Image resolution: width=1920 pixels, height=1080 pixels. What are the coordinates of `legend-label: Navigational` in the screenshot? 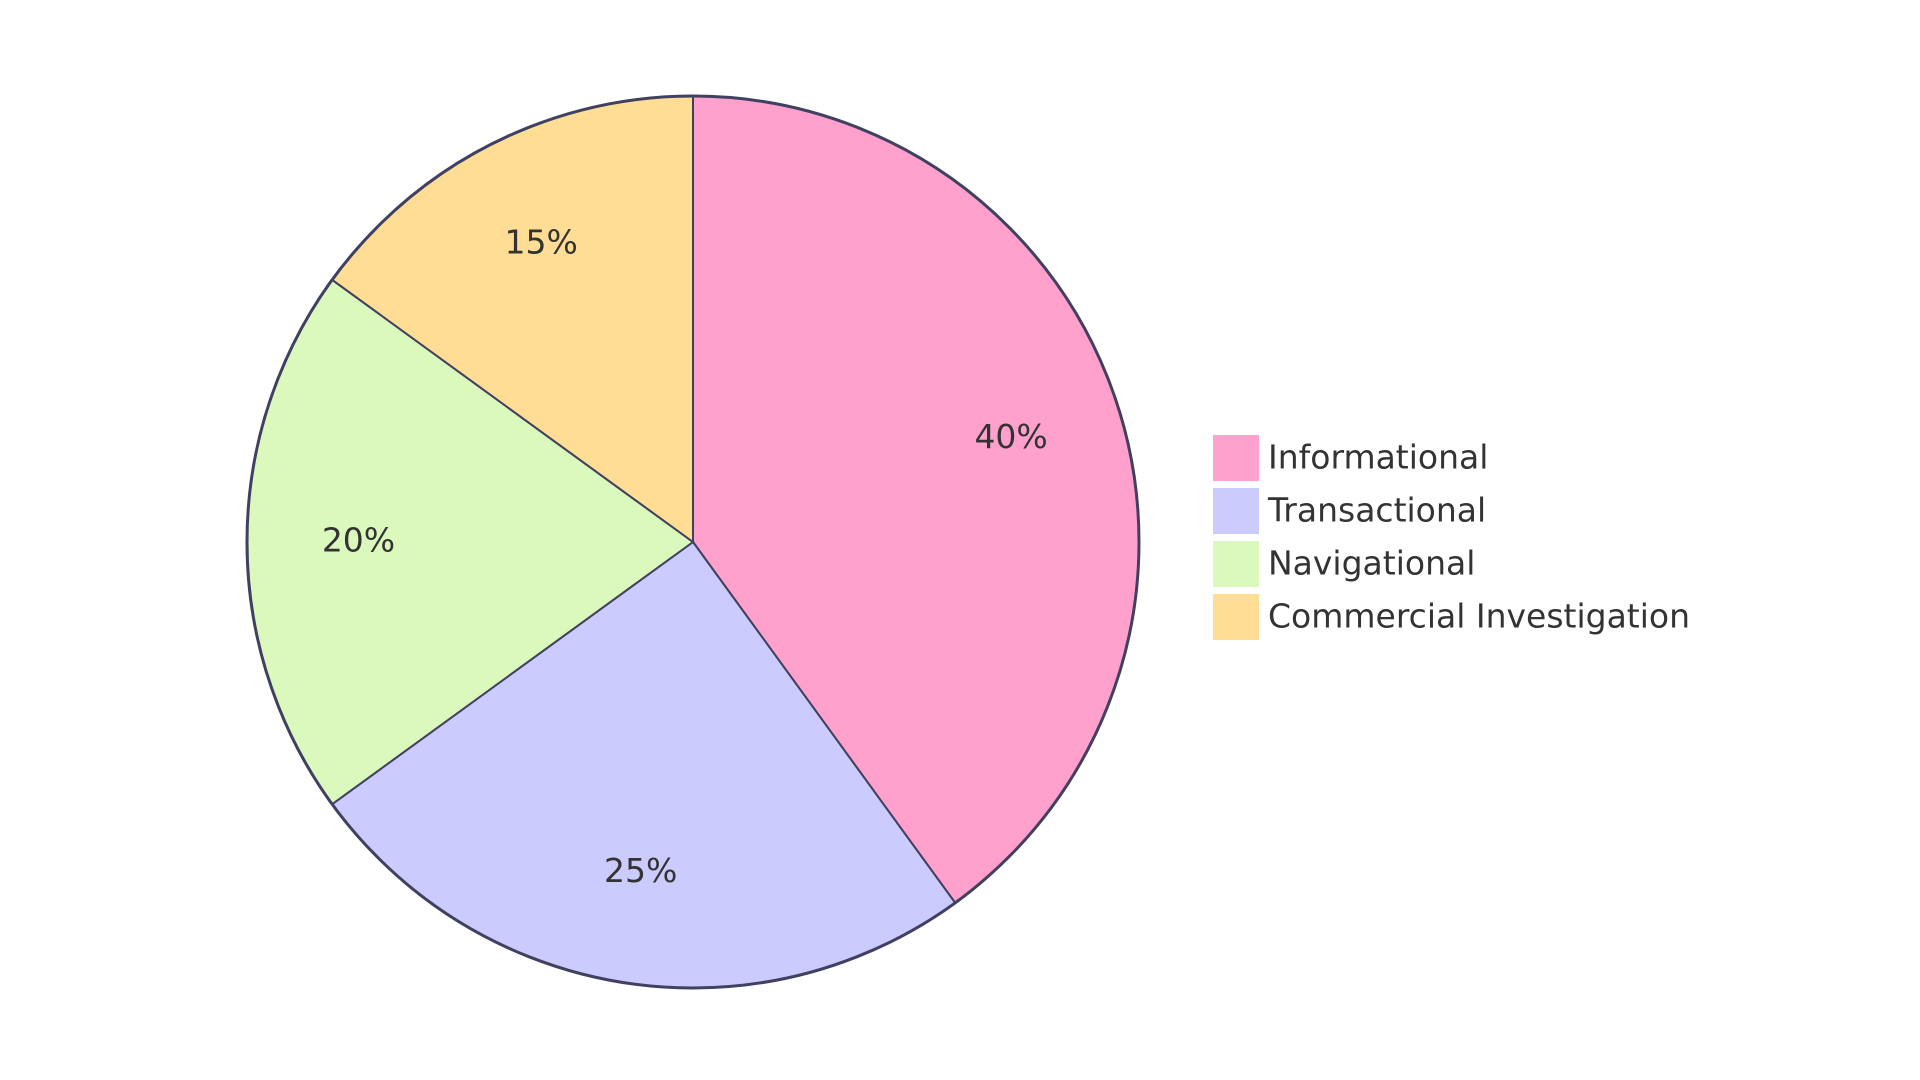 It's located at (1371, 563).